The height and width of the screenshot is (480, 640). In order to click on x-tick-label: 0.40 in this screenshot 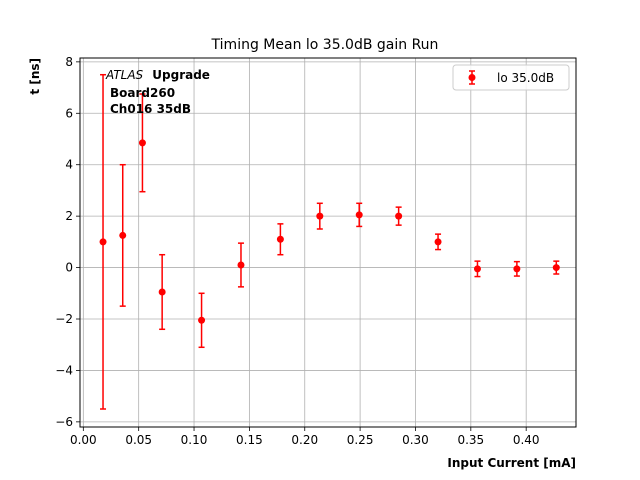, I will do `click(526, 440)`.